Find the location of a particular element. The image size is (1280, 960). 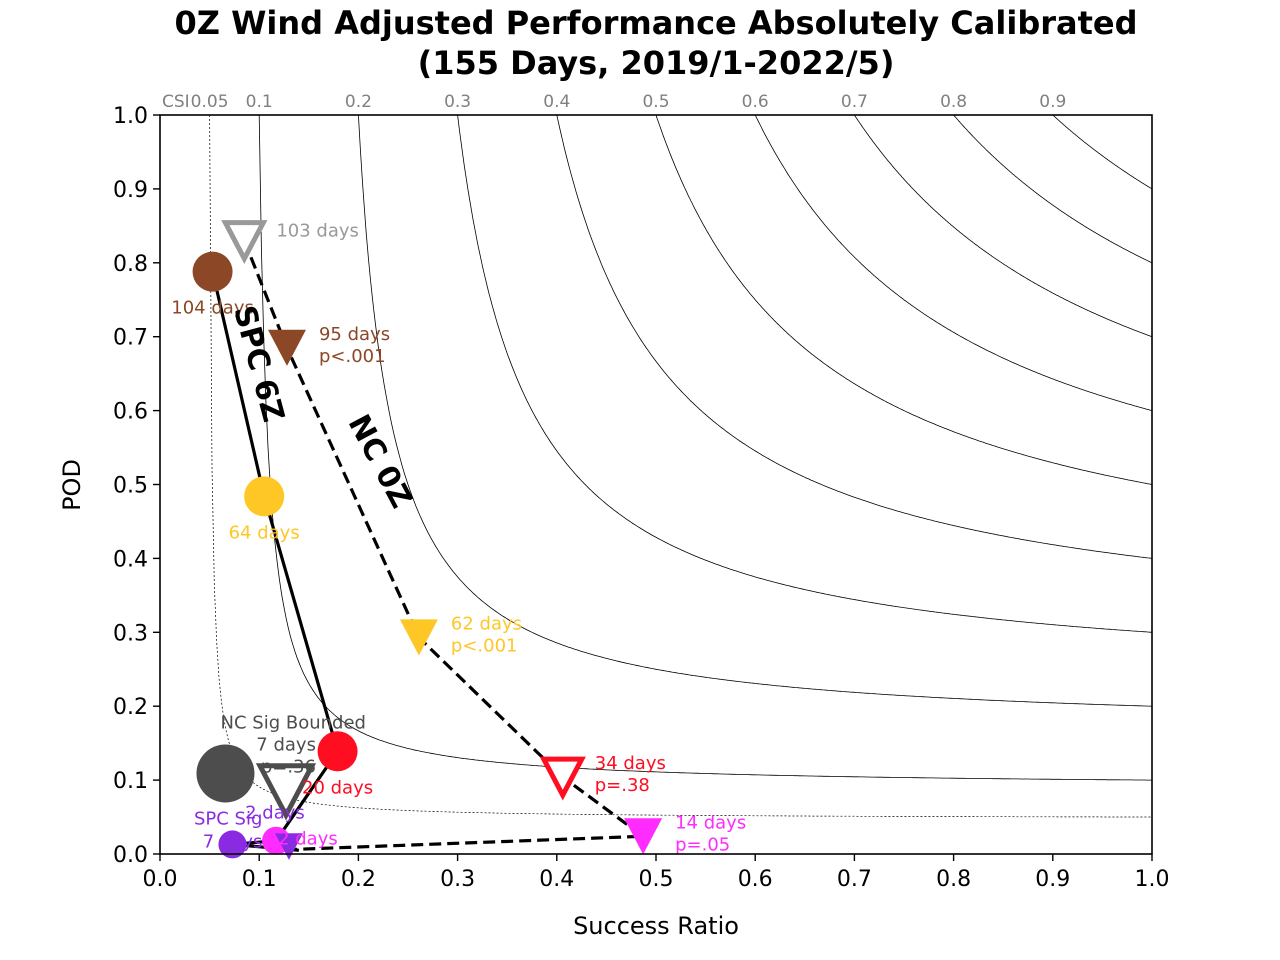

point-annotation: p=.05 is located at coordinates (702, 844).